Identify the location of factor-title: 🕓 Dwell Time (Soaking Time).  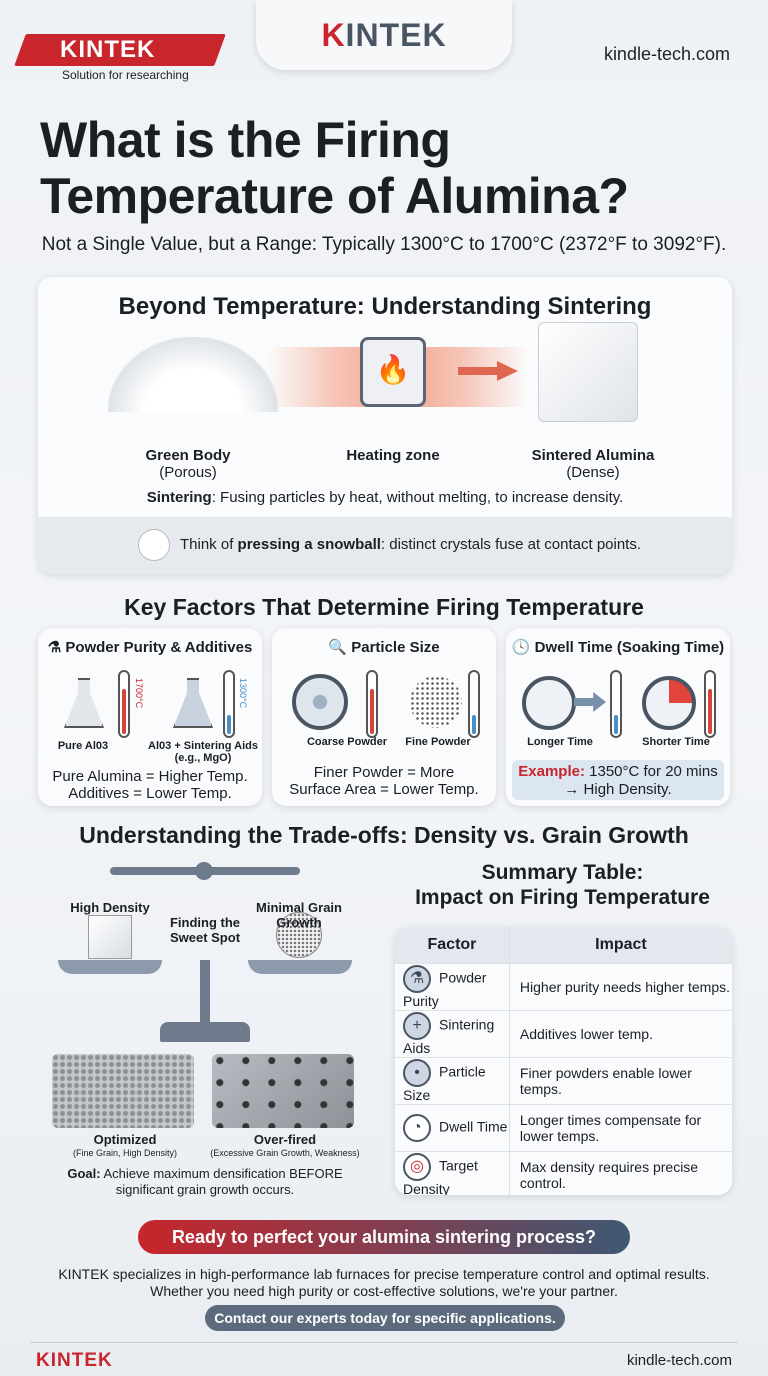
(618, 647).